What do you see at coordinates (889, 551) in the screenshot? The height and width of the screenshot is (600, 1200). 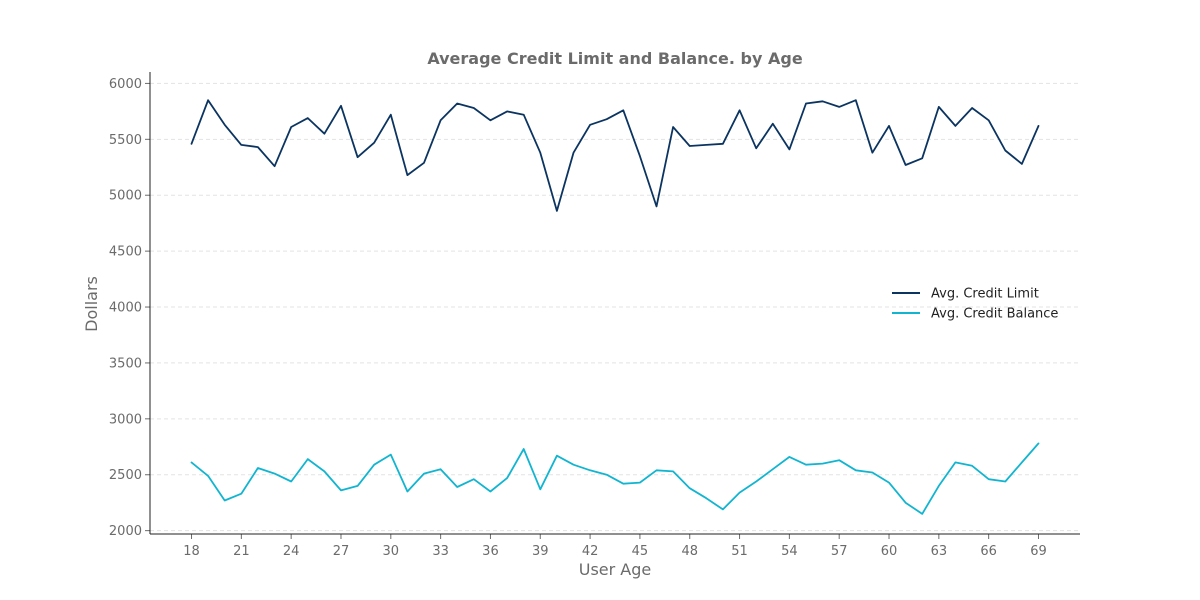 I see `x-tick-label: 60` at bounding box center [889, 551].